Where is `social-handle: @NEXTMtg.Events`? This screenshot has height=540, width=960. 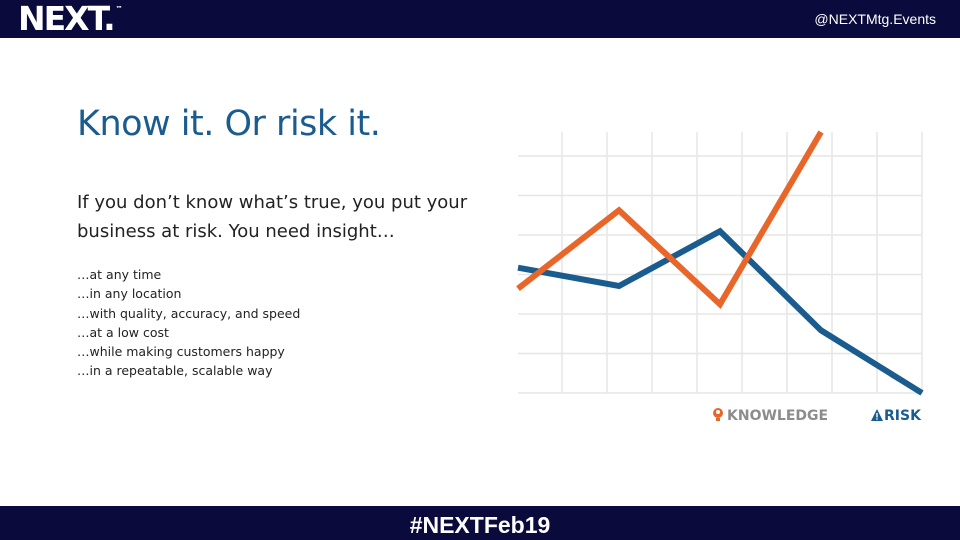
social-handle: @NEXTMtg.Events is located at coordinates (875, 19).